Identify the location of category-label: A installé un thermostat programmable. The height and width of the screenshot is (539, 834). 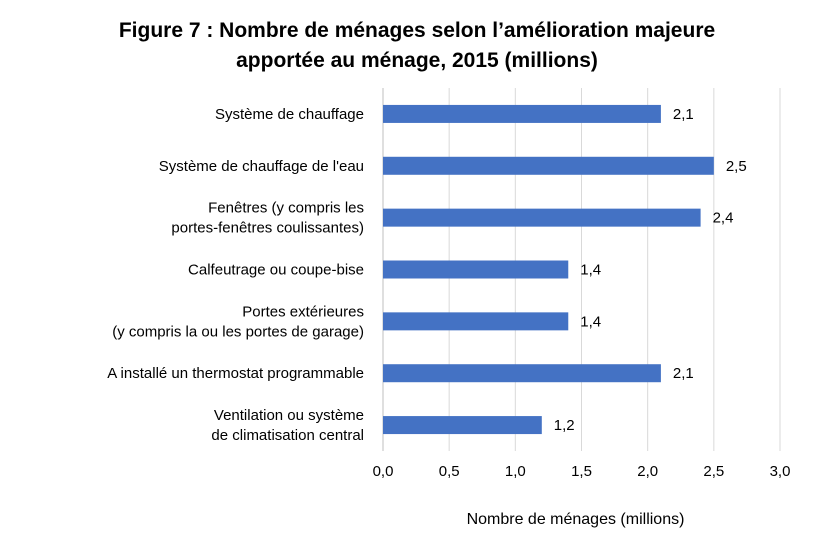
(235, 373).